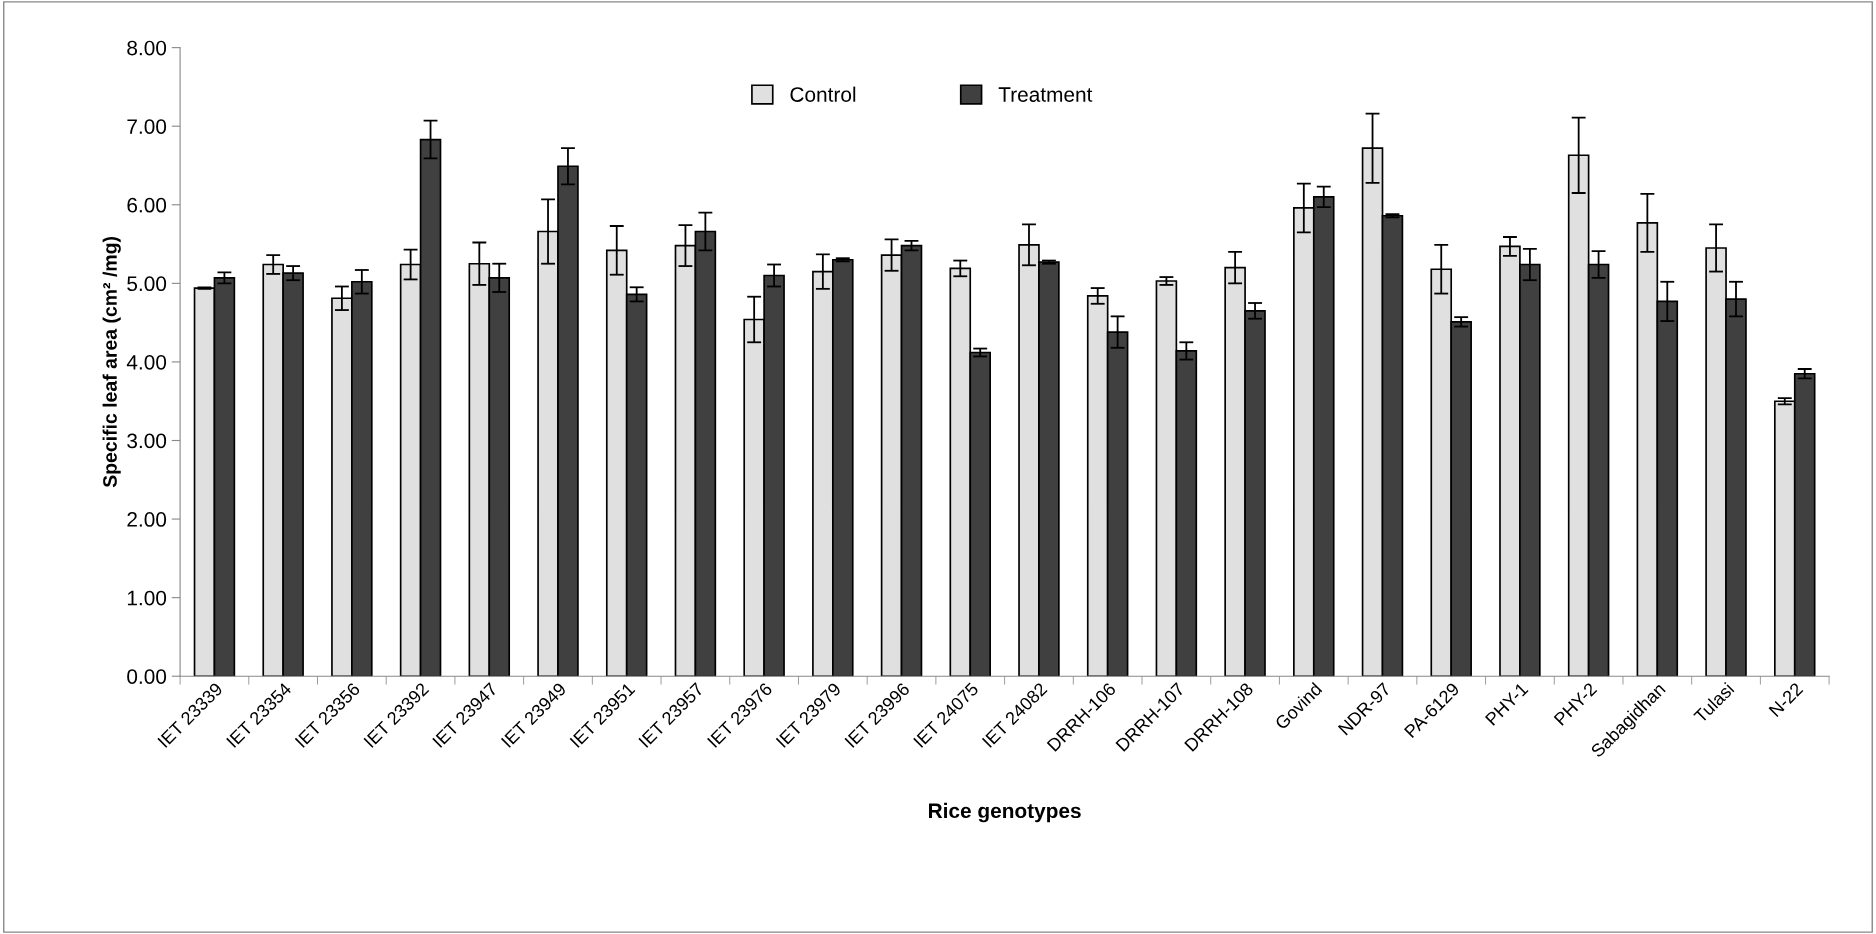 The width and height of the screenshot is (1876, 934). Describe the element at coordinates (147, 676) in the screenshot. I see `y-tick-label: 0.00` at that location.